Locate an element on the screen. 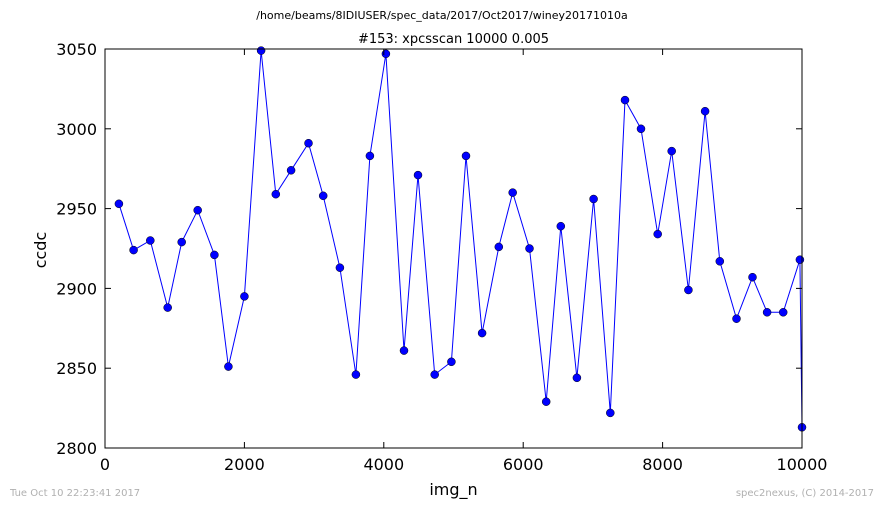  x-tick-label: 2000 is located at coordinates (244, 464).